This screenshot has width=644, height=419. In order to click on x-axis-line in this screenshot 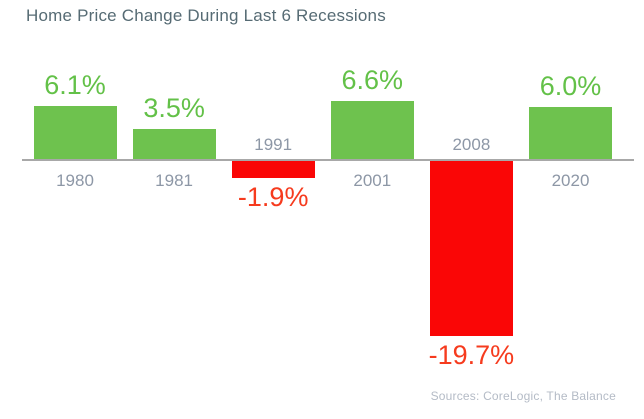, I will do `click(328, 160)`.